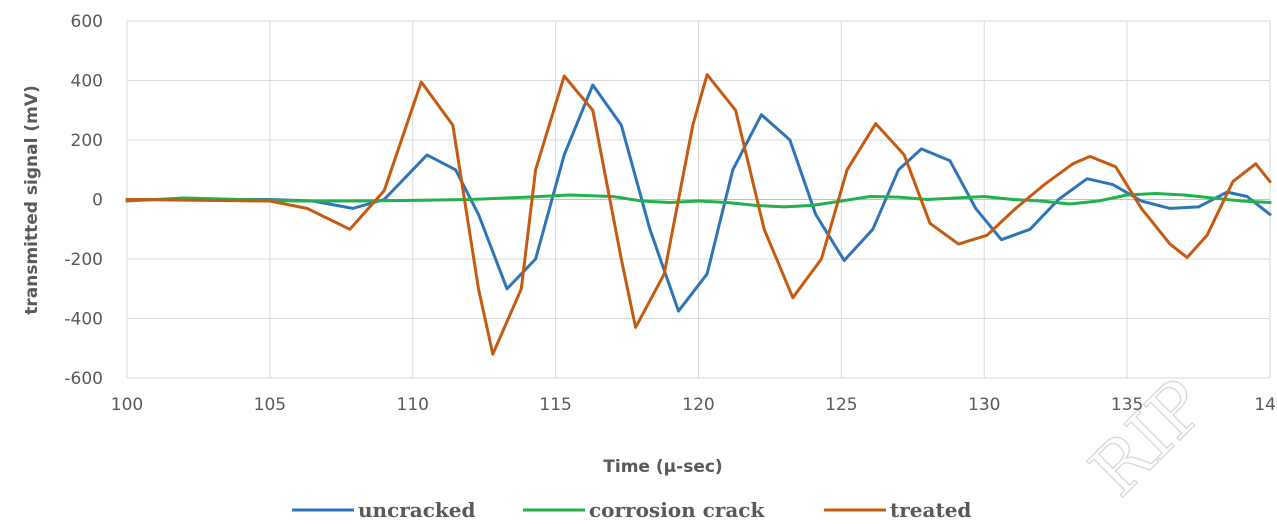 The width and height of the screenshot is (1277, 524). Describe the element at coordinates (83, 379) in the screenshot. I see `y-tick-label: -600` at that location.